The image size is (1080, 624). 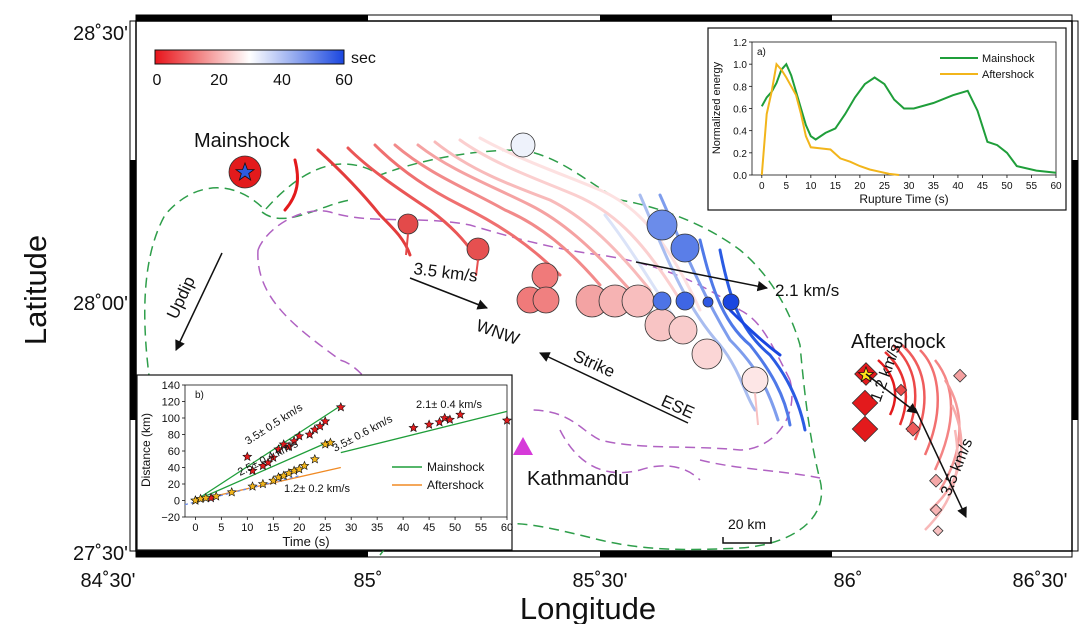 I want to click on y-tick-label: 0.6, so click(x=740, y=110).